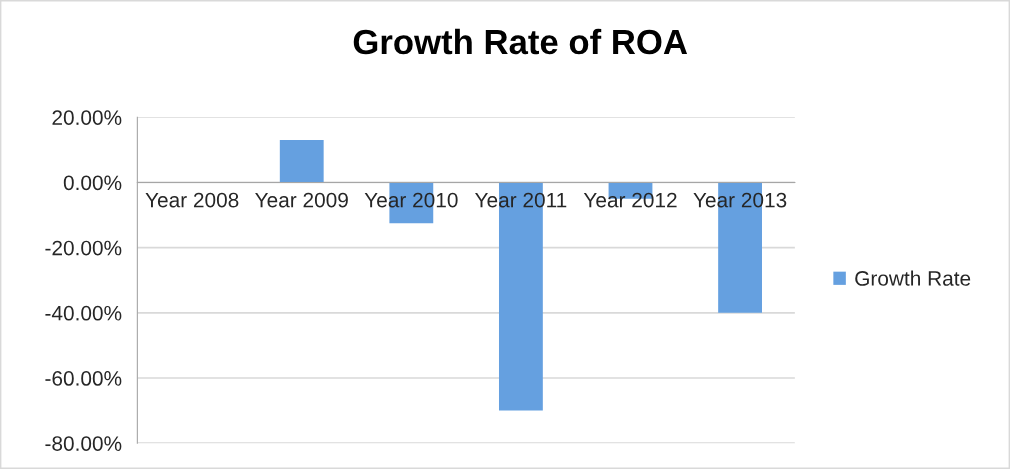 Image resolution: width=1010 pixels, height=469 pixels. Describe the element at coordinates (83, 378) in the screenshot. I see `y-tick-label: -60.00%` at that location.